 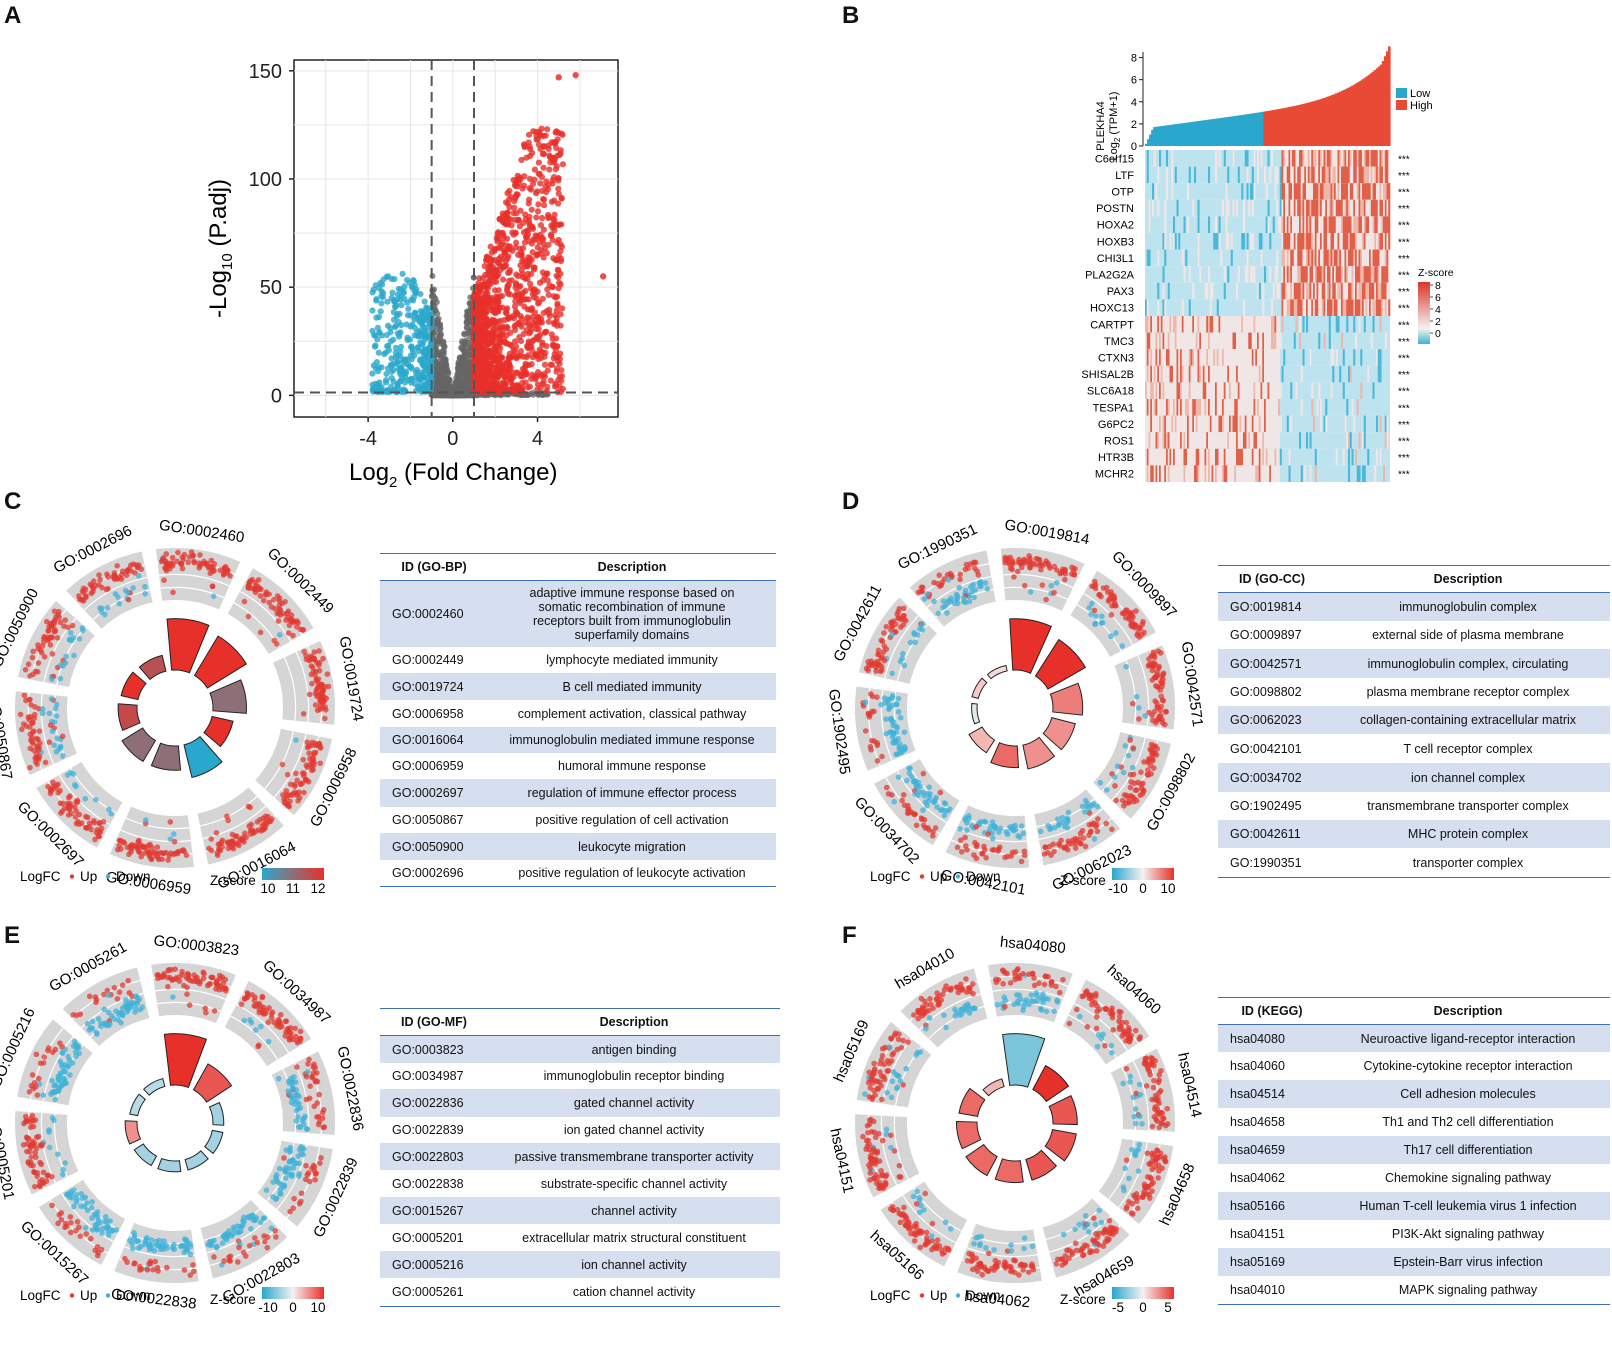 What do you see at coordinates (1436, 273) in the screenshot?
I see `zscore-legend-title: Z-score` at bounding box center [1436, 273].